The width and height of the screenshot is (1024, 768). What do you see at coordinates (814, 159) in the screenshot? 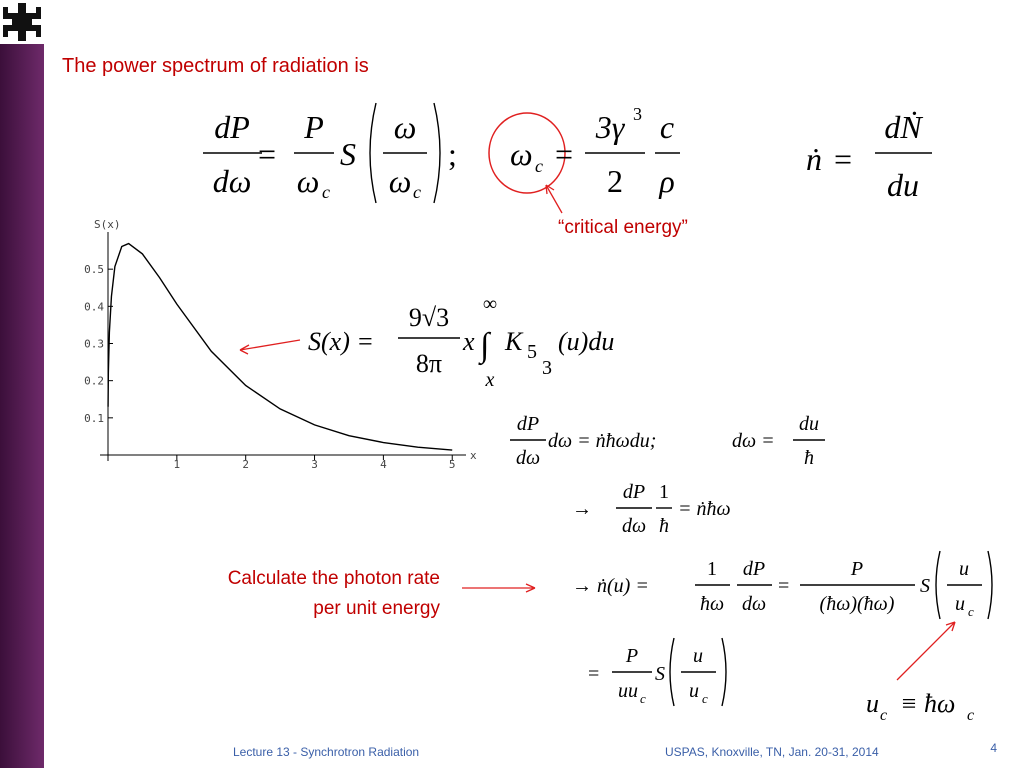
I see `math-rate: ṅ` at bounding box center [814, 159].